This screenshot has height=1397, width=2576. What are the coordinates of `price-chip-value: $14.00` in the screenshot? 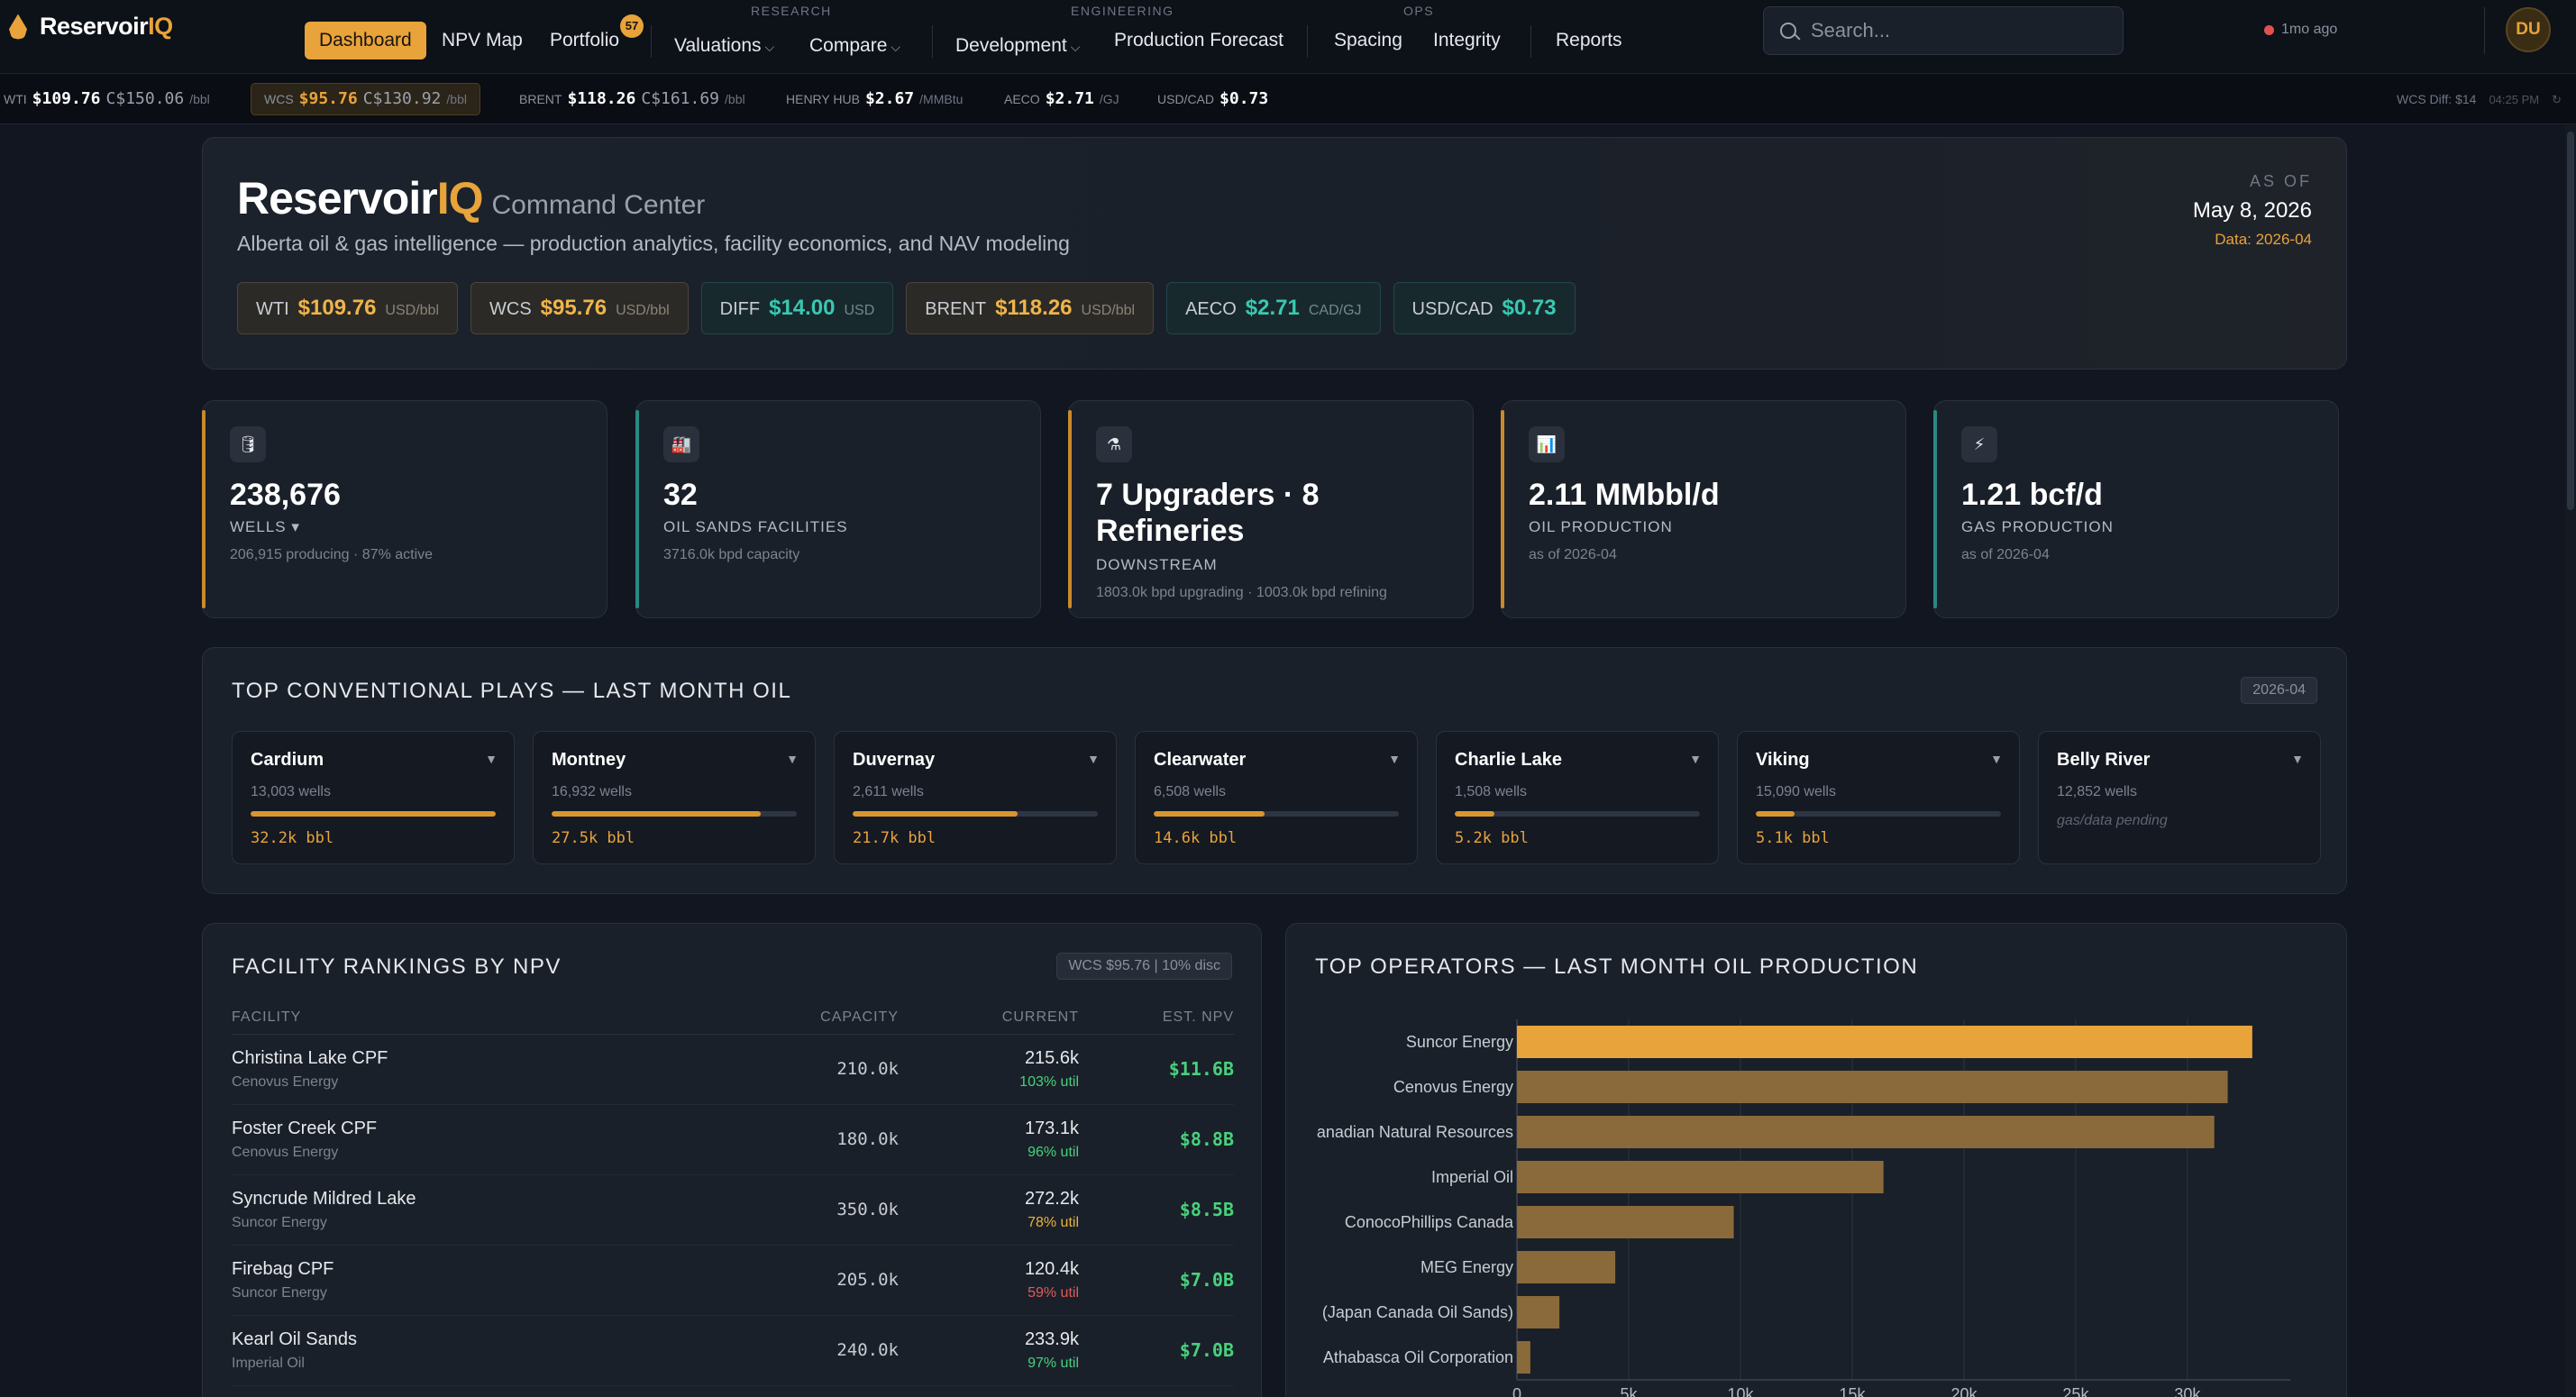 It's located at (802, 308).